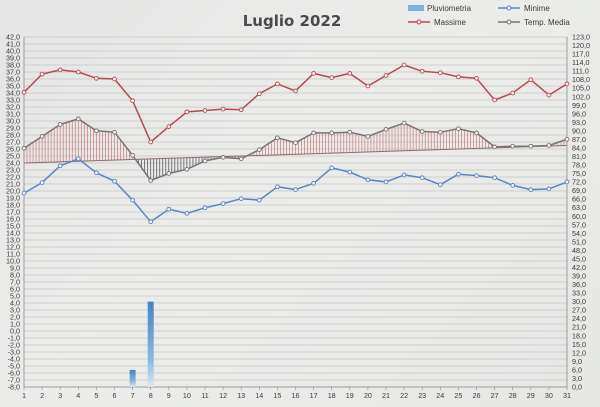 This screenshot has width=600, height=407. Describe the element at coordinates (422, 395) in the screenshot. I see `x-tick-label: 23` at that location.